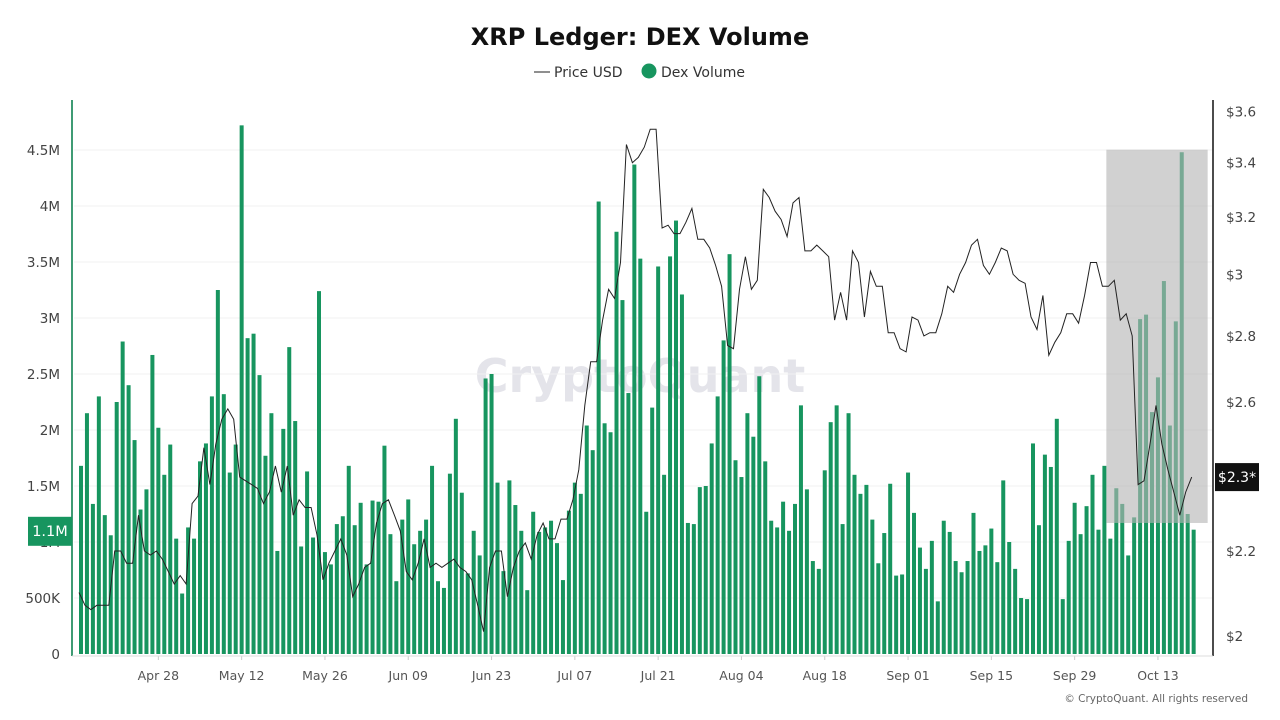 The height and width of the screenshot is (720, 1280). I want to click on legend-volume: Dex Volume, so click(703, 73).